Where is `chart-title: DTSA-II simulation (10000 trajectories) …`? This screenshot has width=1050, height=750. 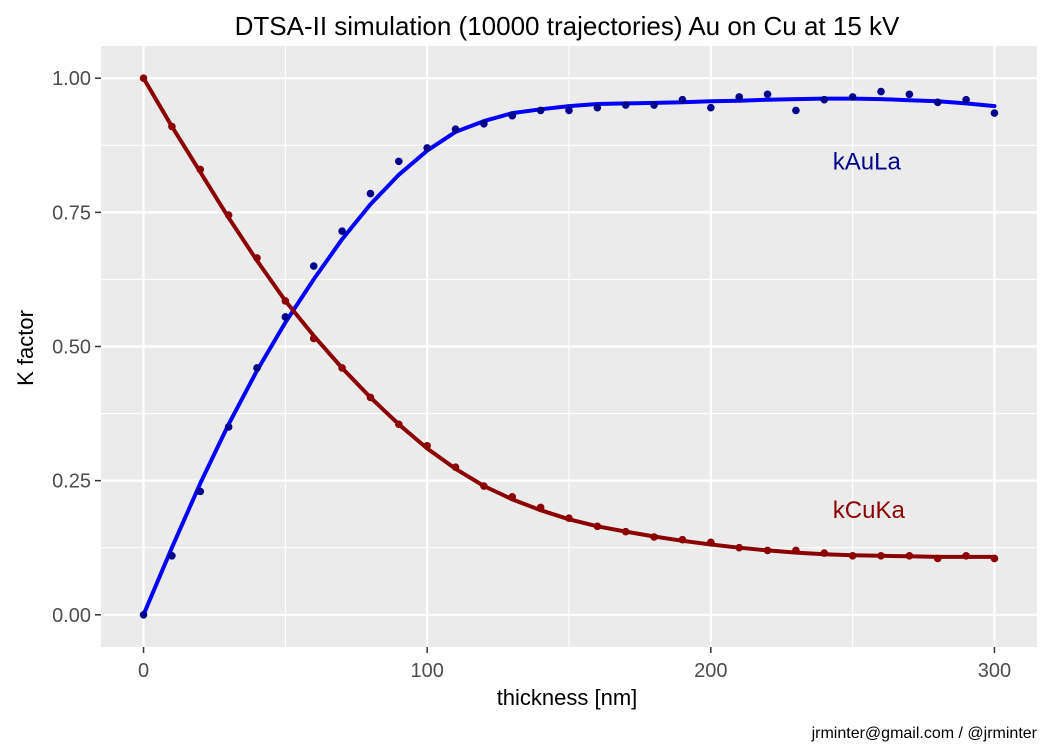 chart-title: DTSA-II simulation (10000 trajectories) … is located at coordinates (567, 26).